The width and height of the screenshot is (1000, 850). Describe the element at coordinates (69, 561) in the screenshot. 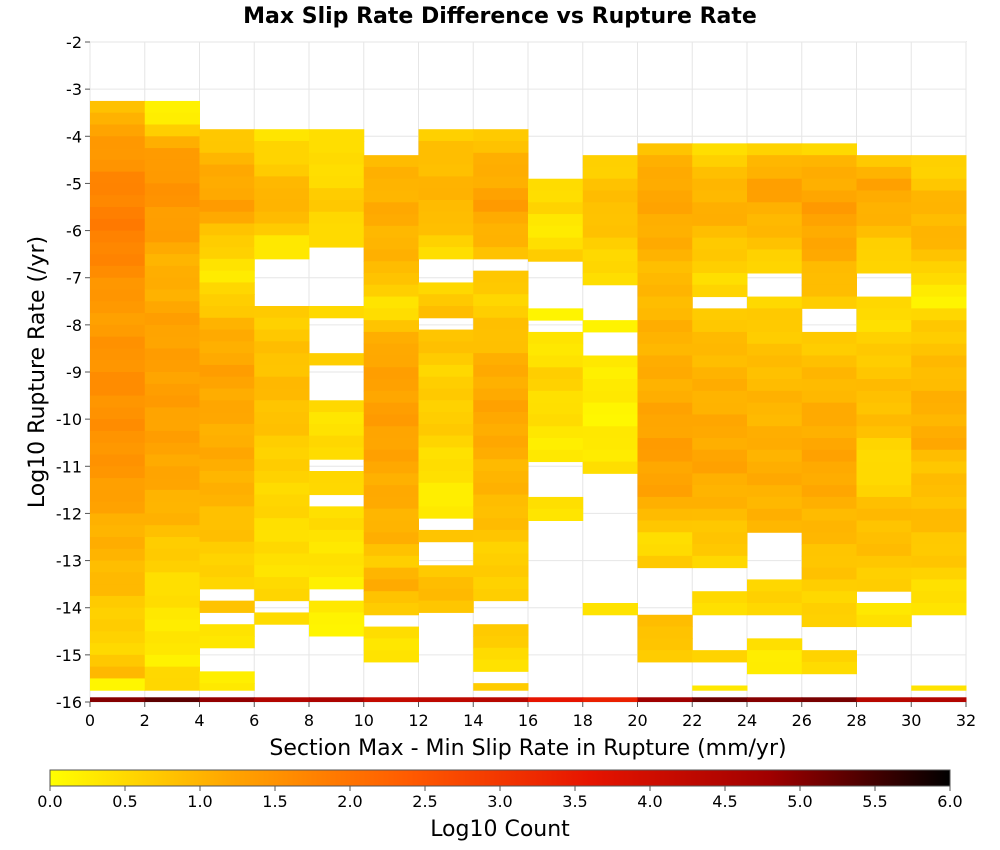

I see `y-tick-label: -13` at that location.